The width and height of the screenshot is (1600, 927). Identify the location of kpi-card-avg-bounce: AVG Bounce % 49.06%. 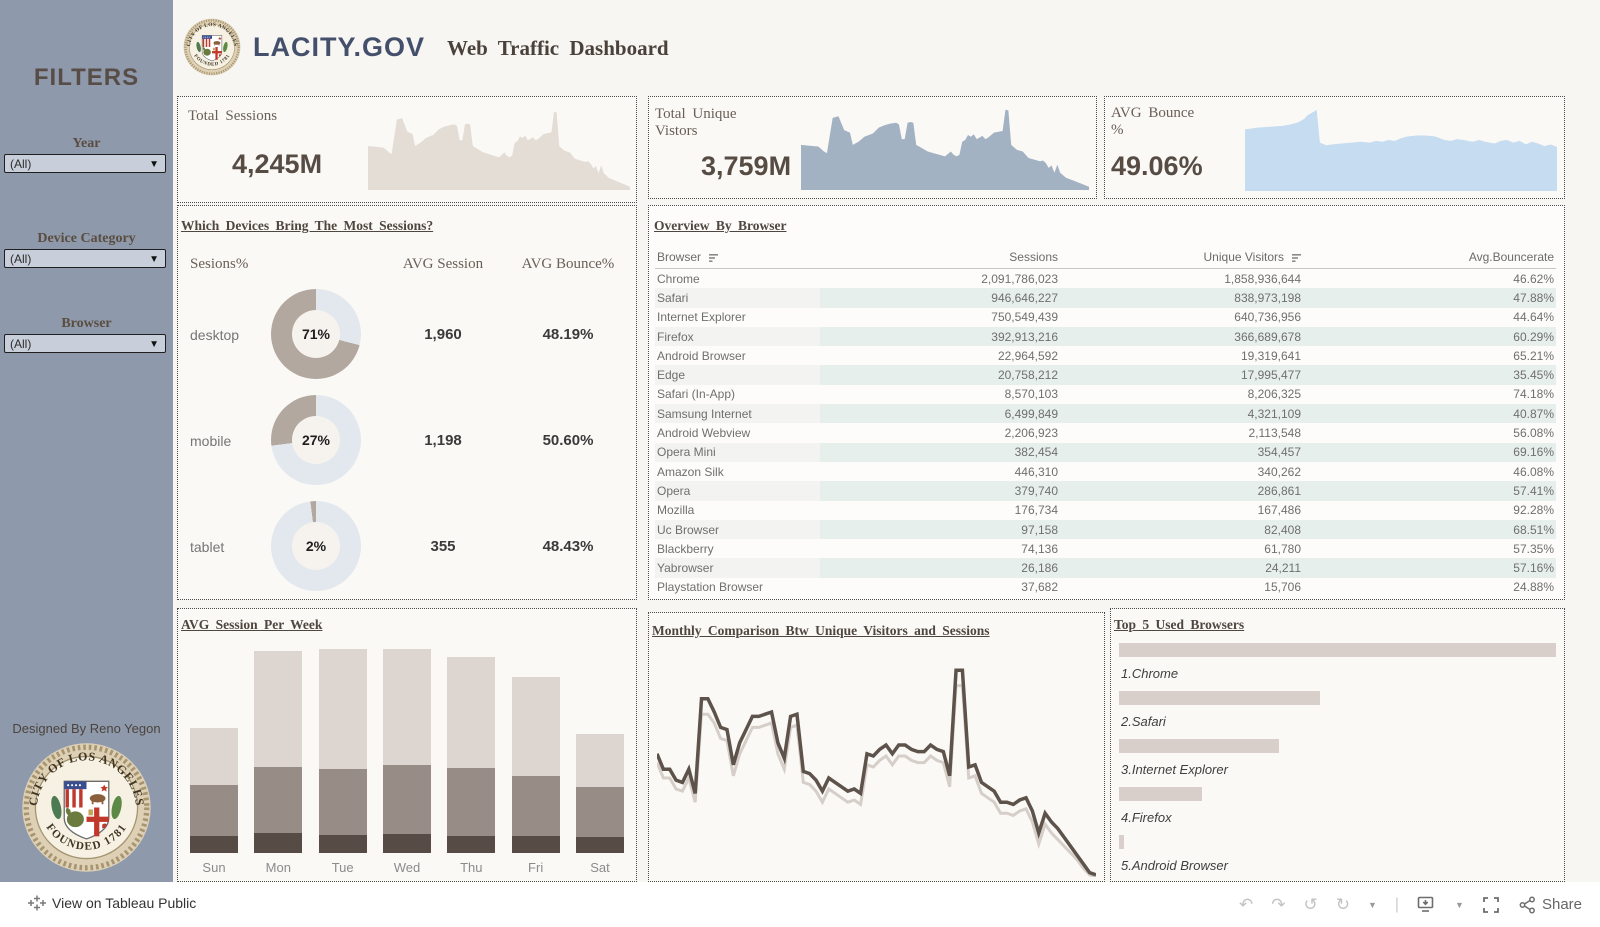
(1334, 147).